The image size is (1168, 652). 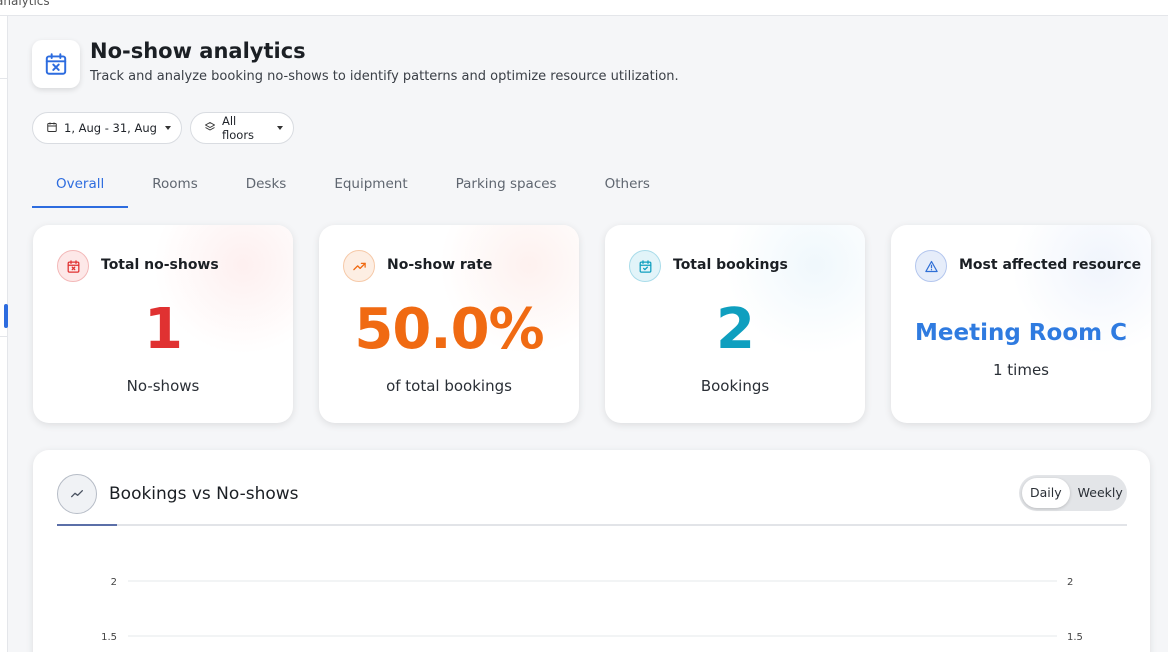 What do you see at coordinates (266, 184) in the screenshot?
I see `tab-desks: Desks` at bounding box center [266, 184].